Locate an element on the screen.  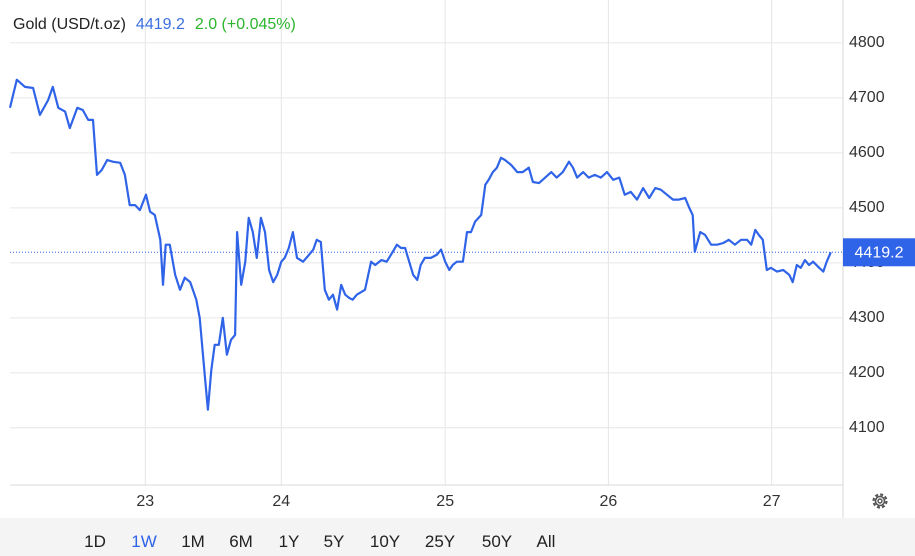
range-button: 1M is located at coordinates (193, 541).